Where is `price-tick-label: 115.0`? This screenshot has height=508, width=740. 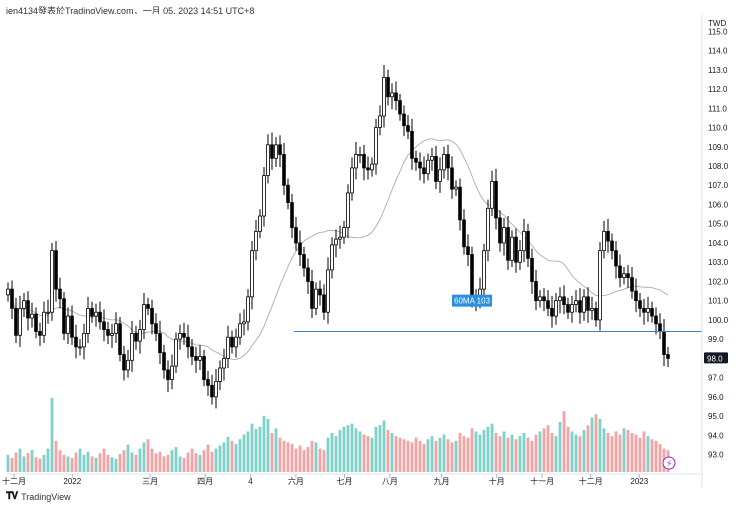
price-tick-label: 115.0 is located at coordinates (718, 31).